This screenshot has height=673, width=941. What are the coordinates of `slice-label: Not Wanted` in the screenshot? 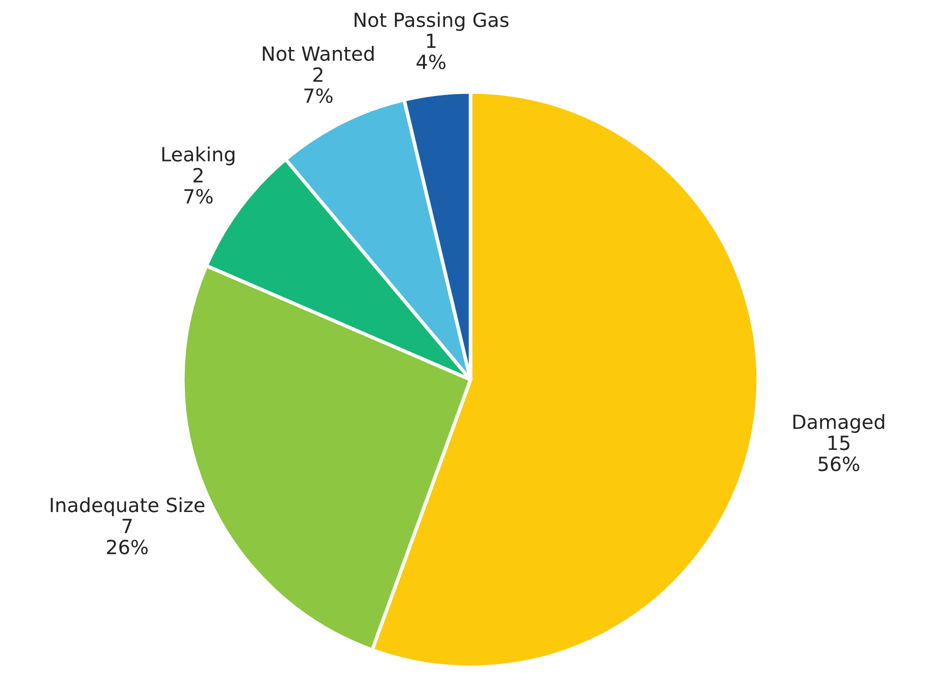 It's located at (318, 53).